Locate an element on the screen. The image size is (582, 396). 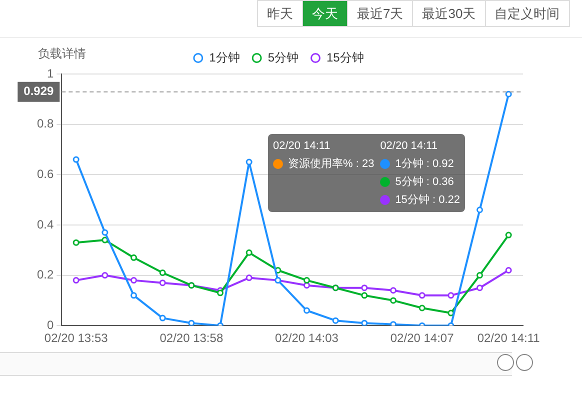
y-tick-label: 0 is located at coordinates (50, 325).